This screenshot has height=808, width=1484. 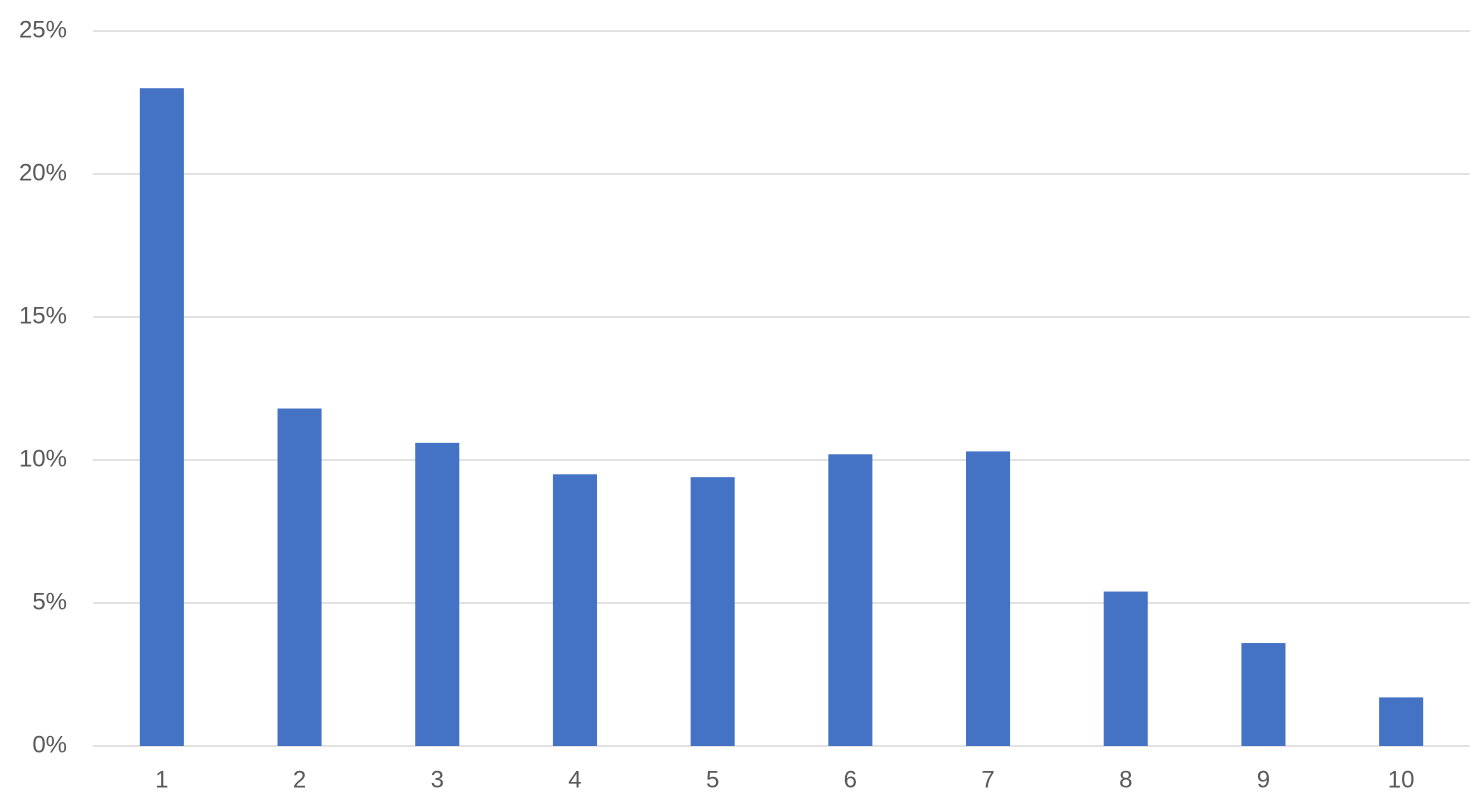 I want to click on x-tick-label: 10, so click(x=1401, y=779).